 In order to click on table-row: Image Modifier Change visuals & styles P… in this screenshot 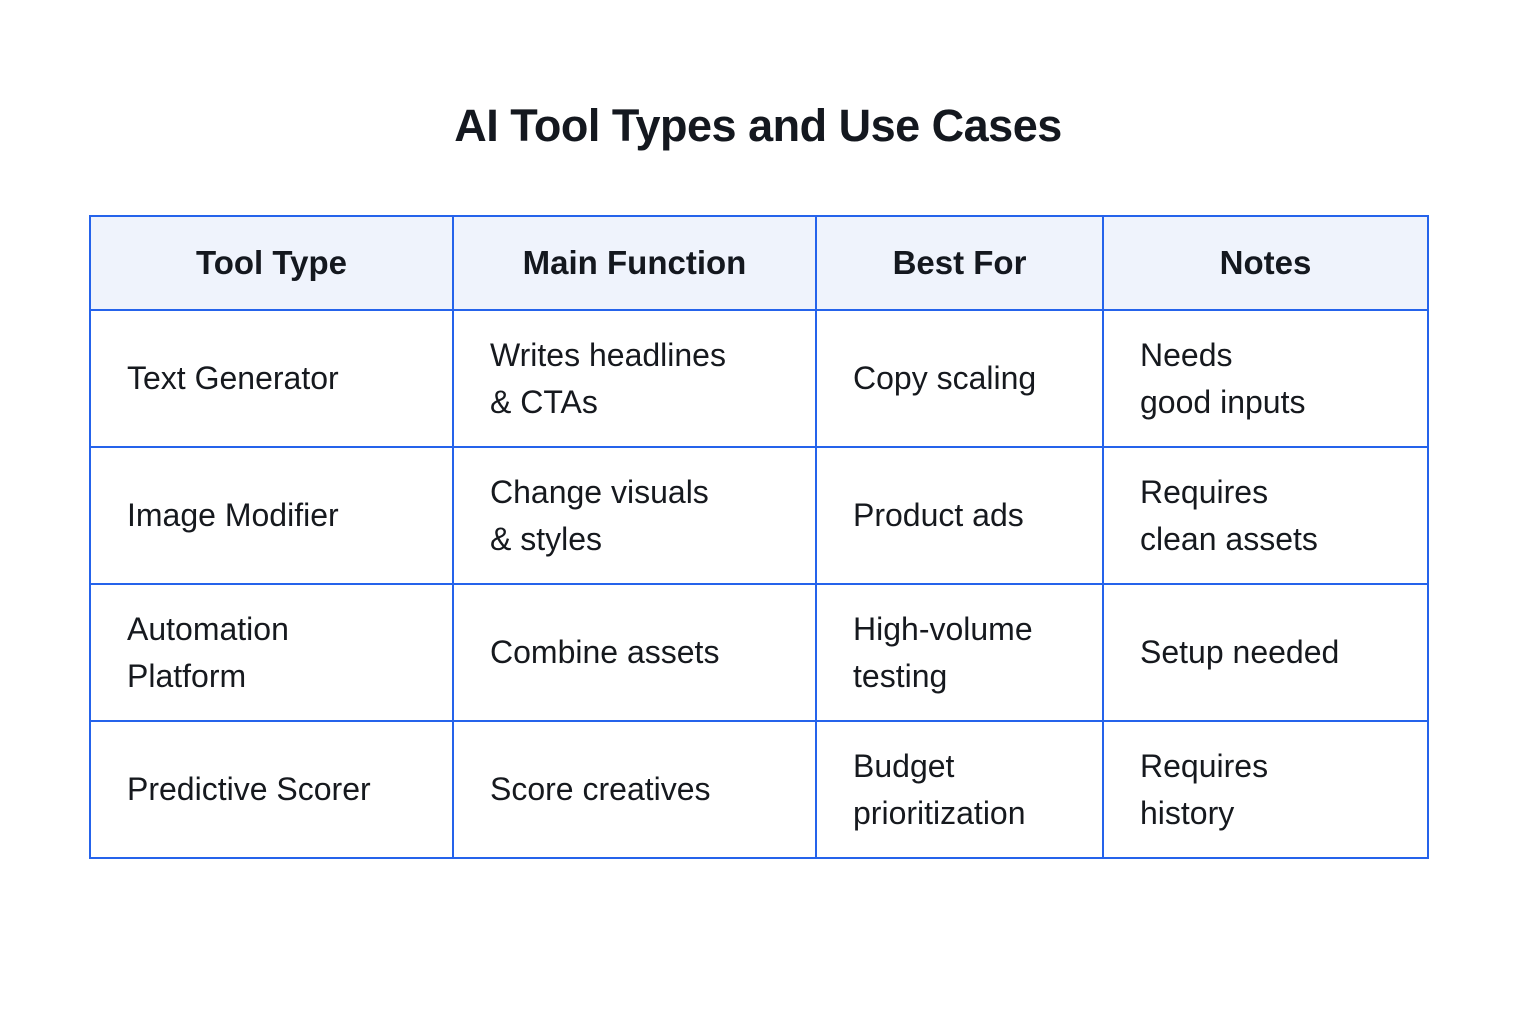, I will do `click(759, 515)`.